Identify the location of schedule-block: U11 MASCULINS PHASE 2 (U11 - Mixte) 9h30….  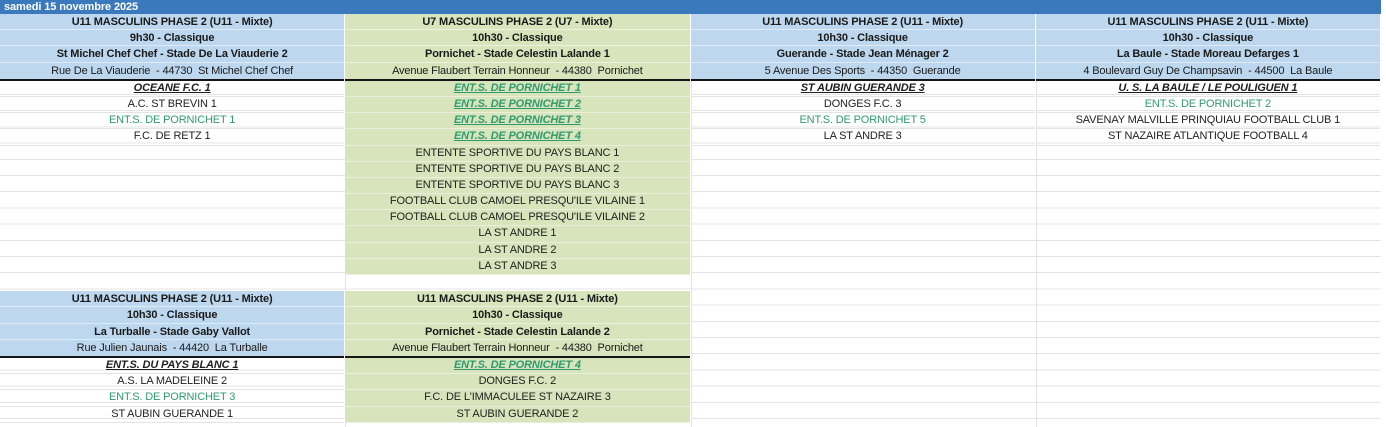
(173, 80).